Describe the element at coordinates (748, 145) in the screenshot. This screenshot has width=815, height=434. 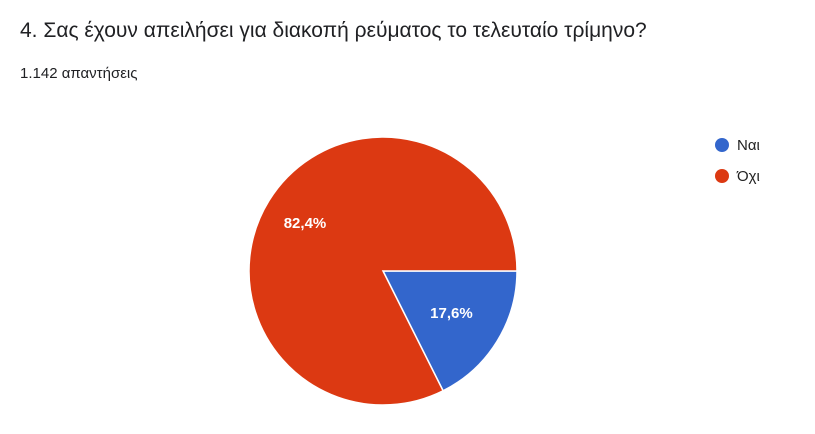
I see `legend-label-0: Ναι` at that location.